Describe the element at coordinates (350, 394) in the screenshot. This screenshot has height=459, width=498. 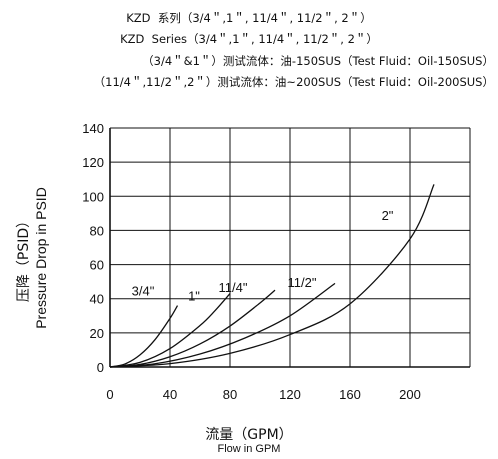
I see `x-tick-label: 160` at that location.